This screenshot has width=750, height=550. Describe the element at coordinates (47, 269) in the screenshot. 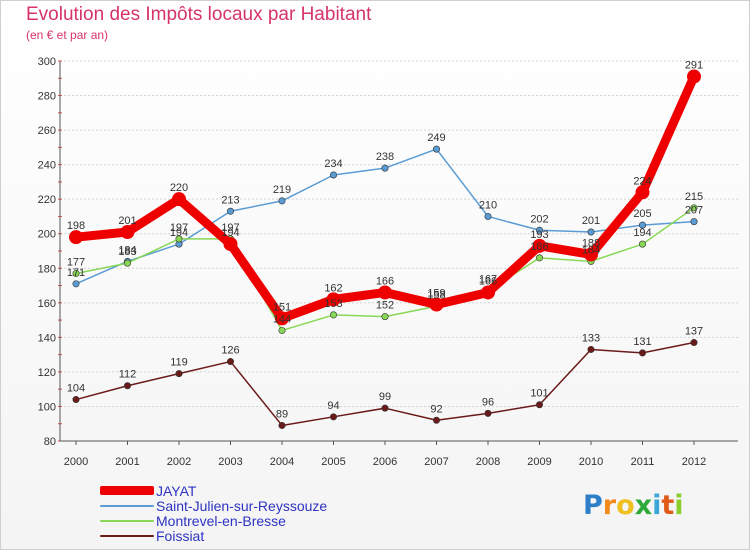

I see `y-tick-label: 180` at that location.